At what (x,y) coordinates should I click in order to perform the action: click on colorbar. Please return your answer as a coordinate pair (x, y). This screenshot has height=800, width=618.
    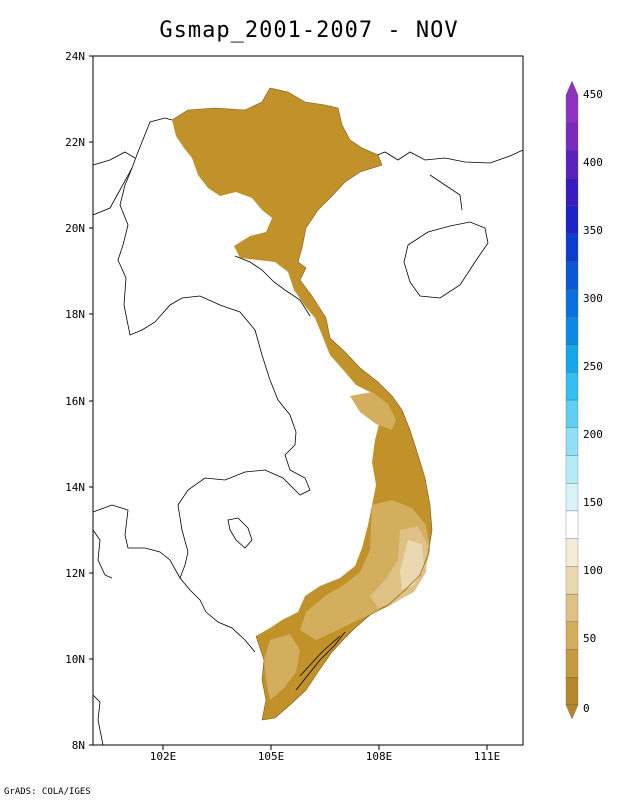
    Looking at the image, I should click on (572, 400).